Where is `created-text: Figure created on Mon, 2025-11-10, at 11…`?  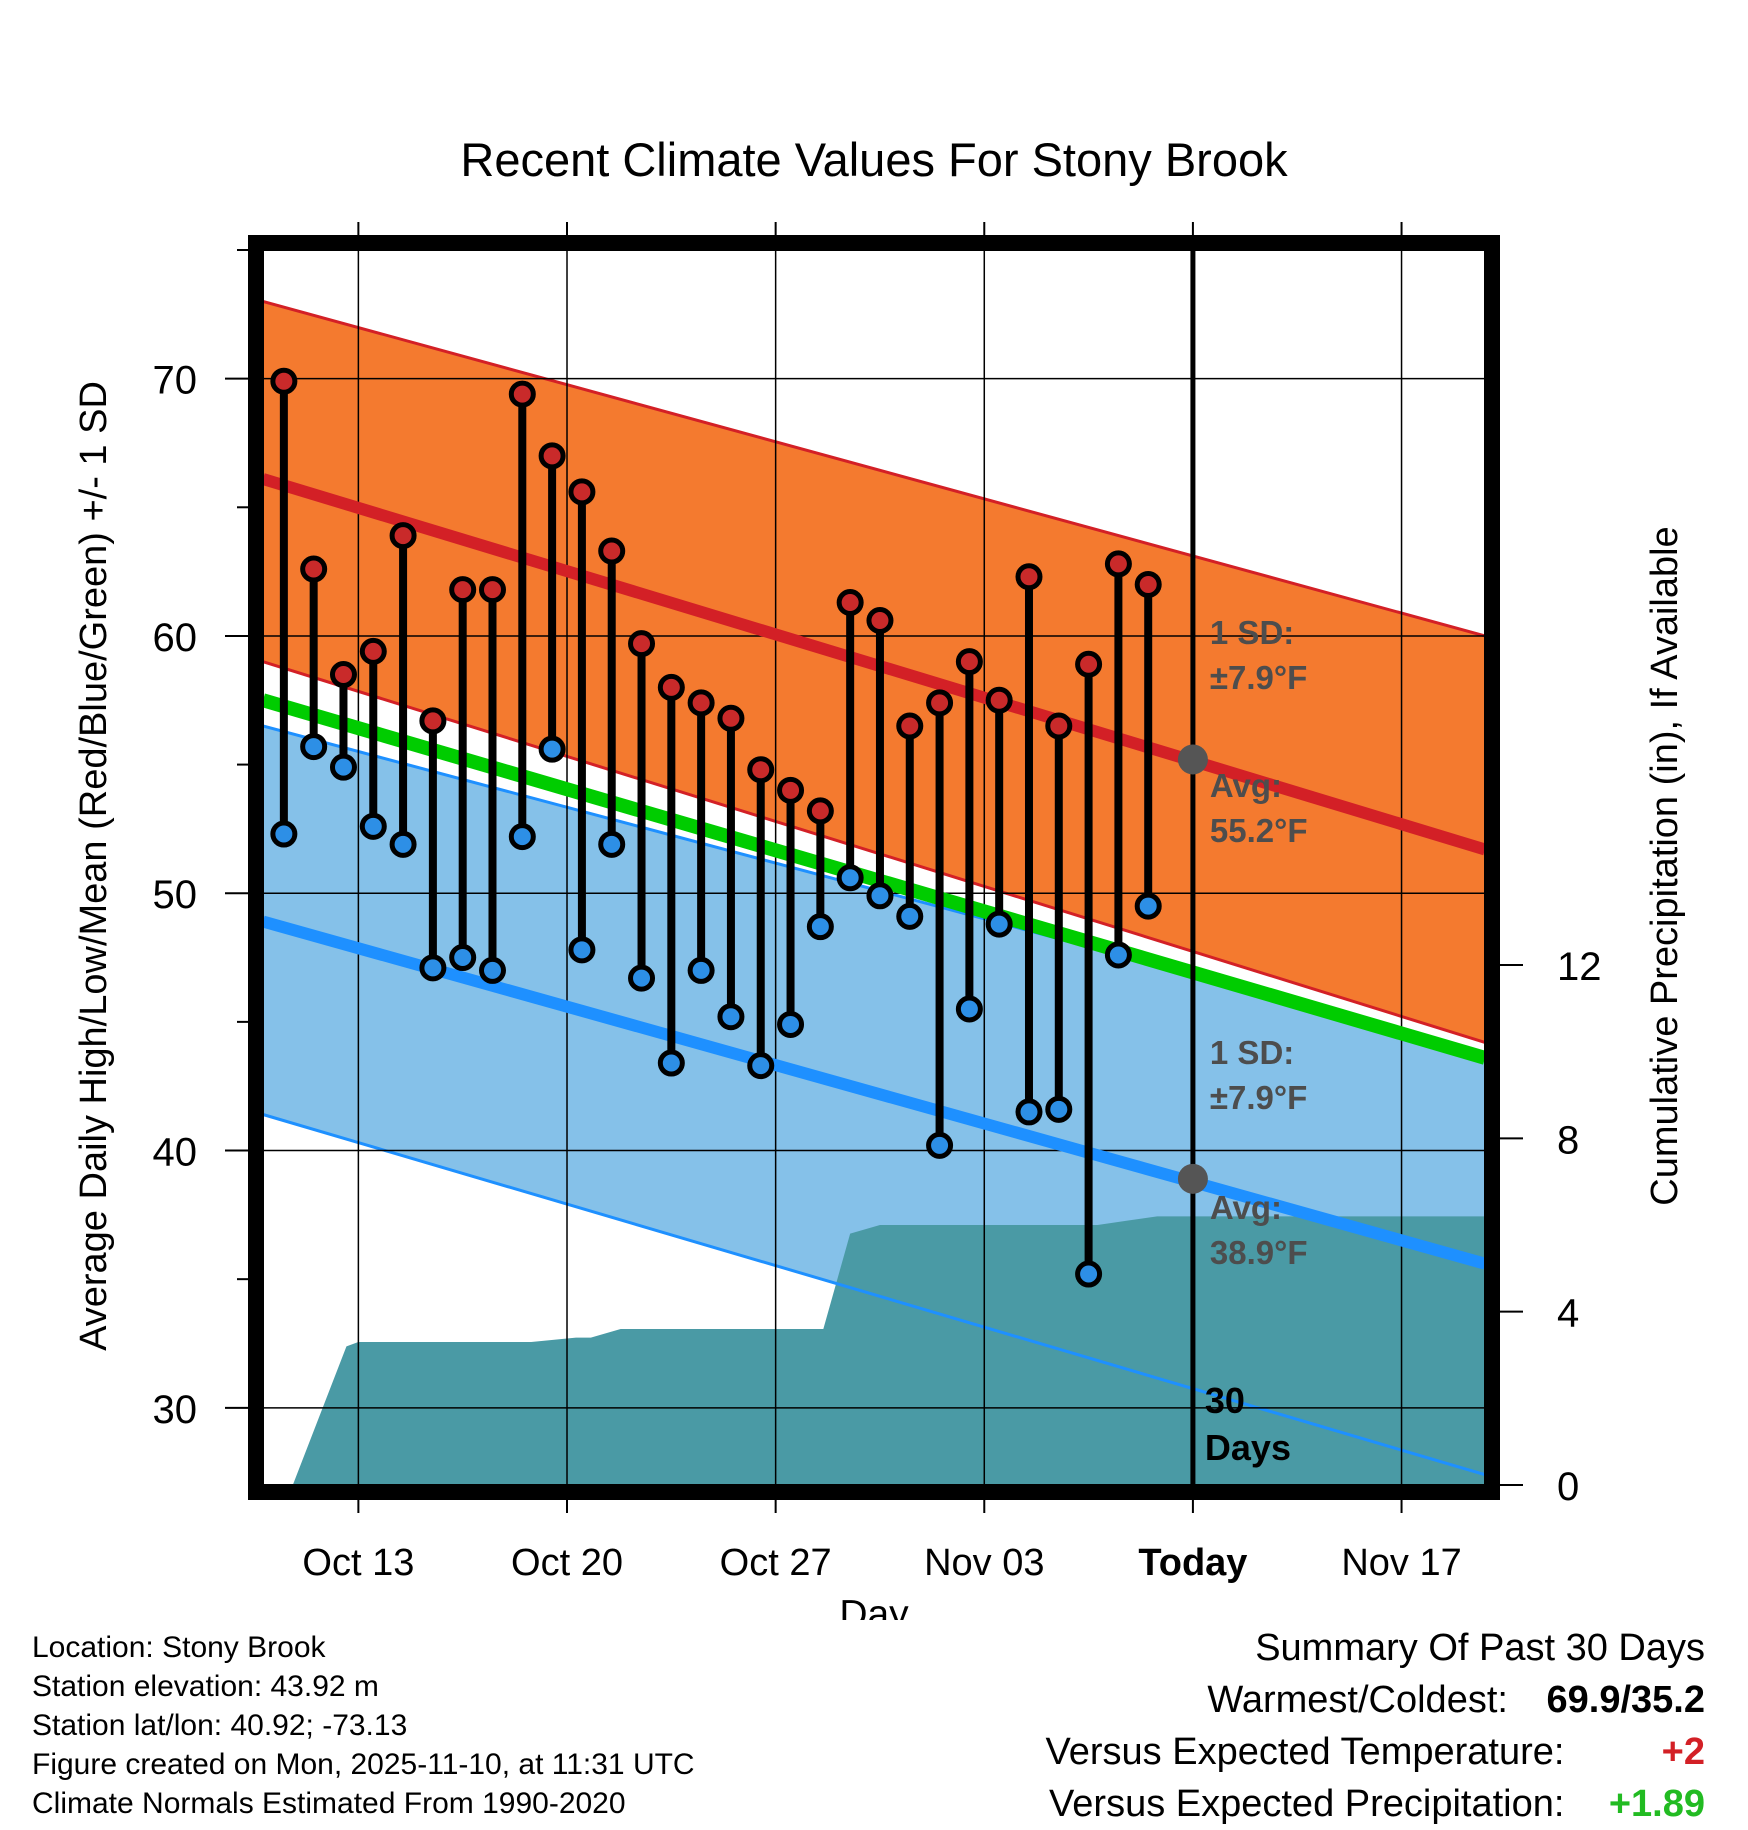
created-text: Figure created on Mon, 2025-11-10, at 11… is located at coordinates (363, 1764).